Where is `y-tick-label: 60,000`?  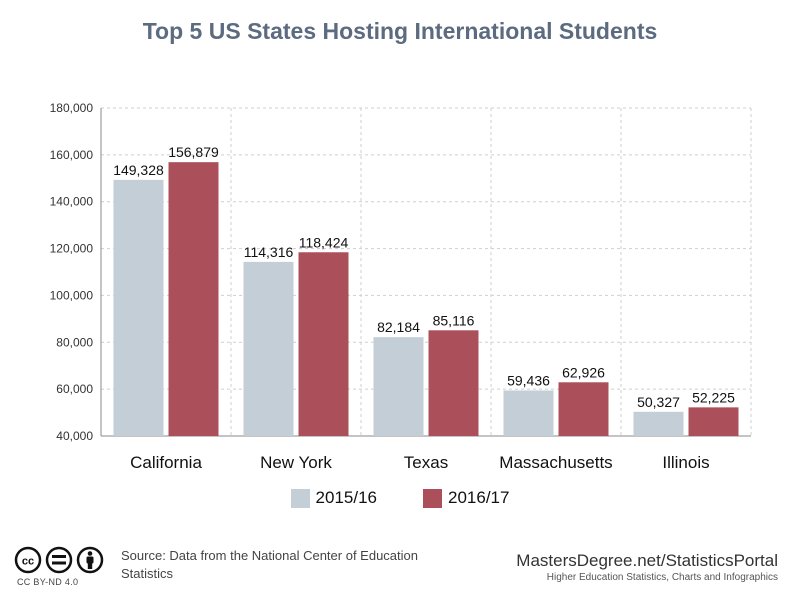
y-tick-label: 60,000 is located at coordinates (74, 389).